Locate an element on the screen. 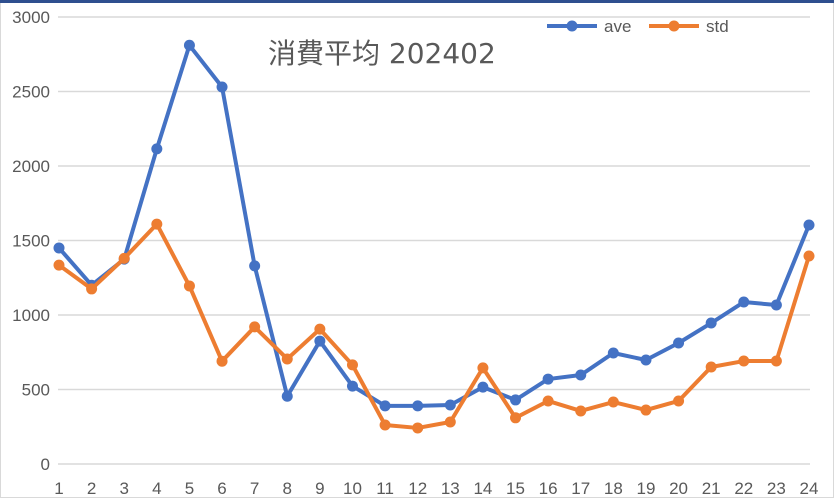 The width and height of the screenshot is (834, 499). x-tick-label: 10 is located at coordinates (352, 488).